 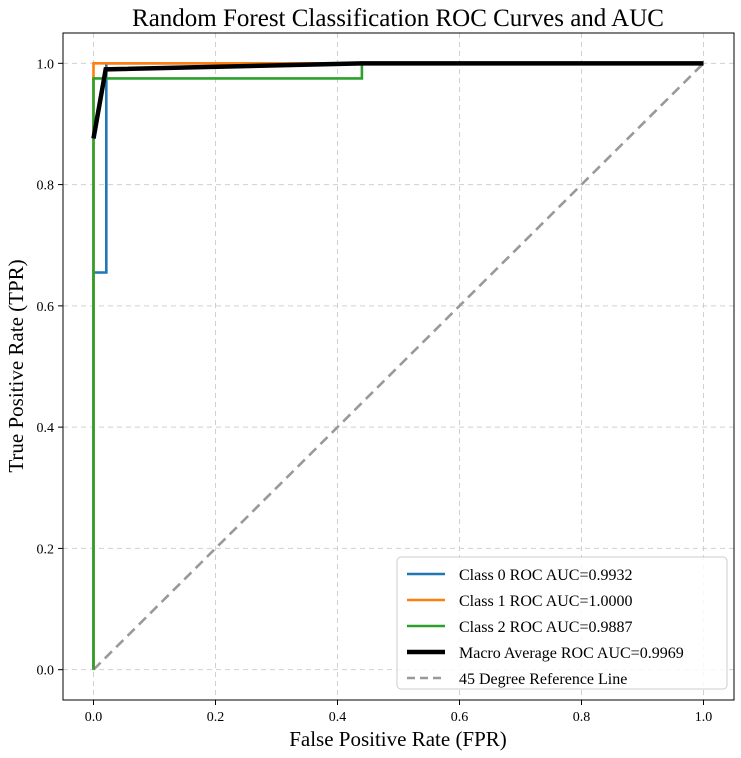 I want to click on x-tick-label: 0.0, so click(x=94, y=717).